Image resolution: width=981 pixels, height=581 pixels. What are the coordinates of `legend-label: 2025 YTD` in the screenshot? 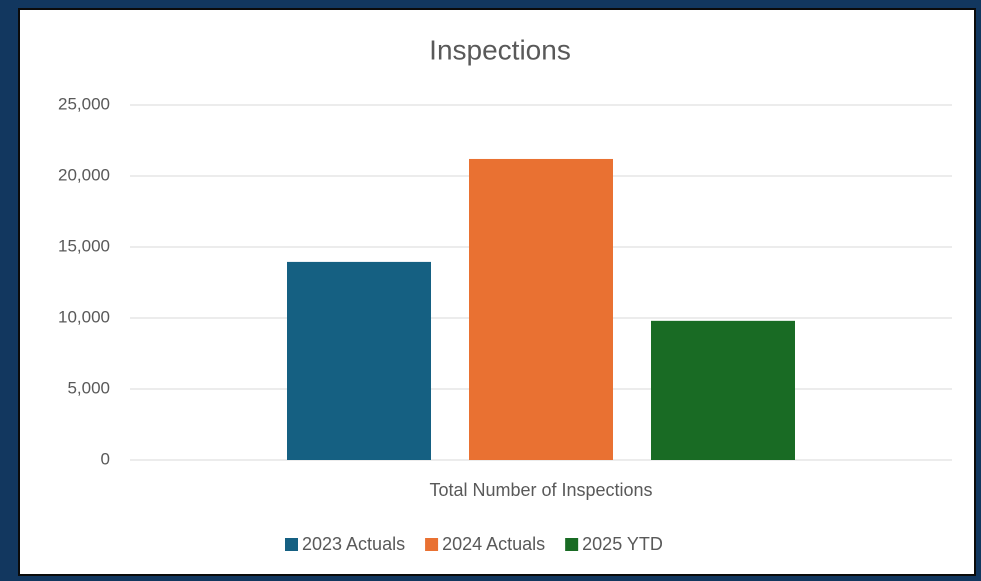 It's located at (622, 544).